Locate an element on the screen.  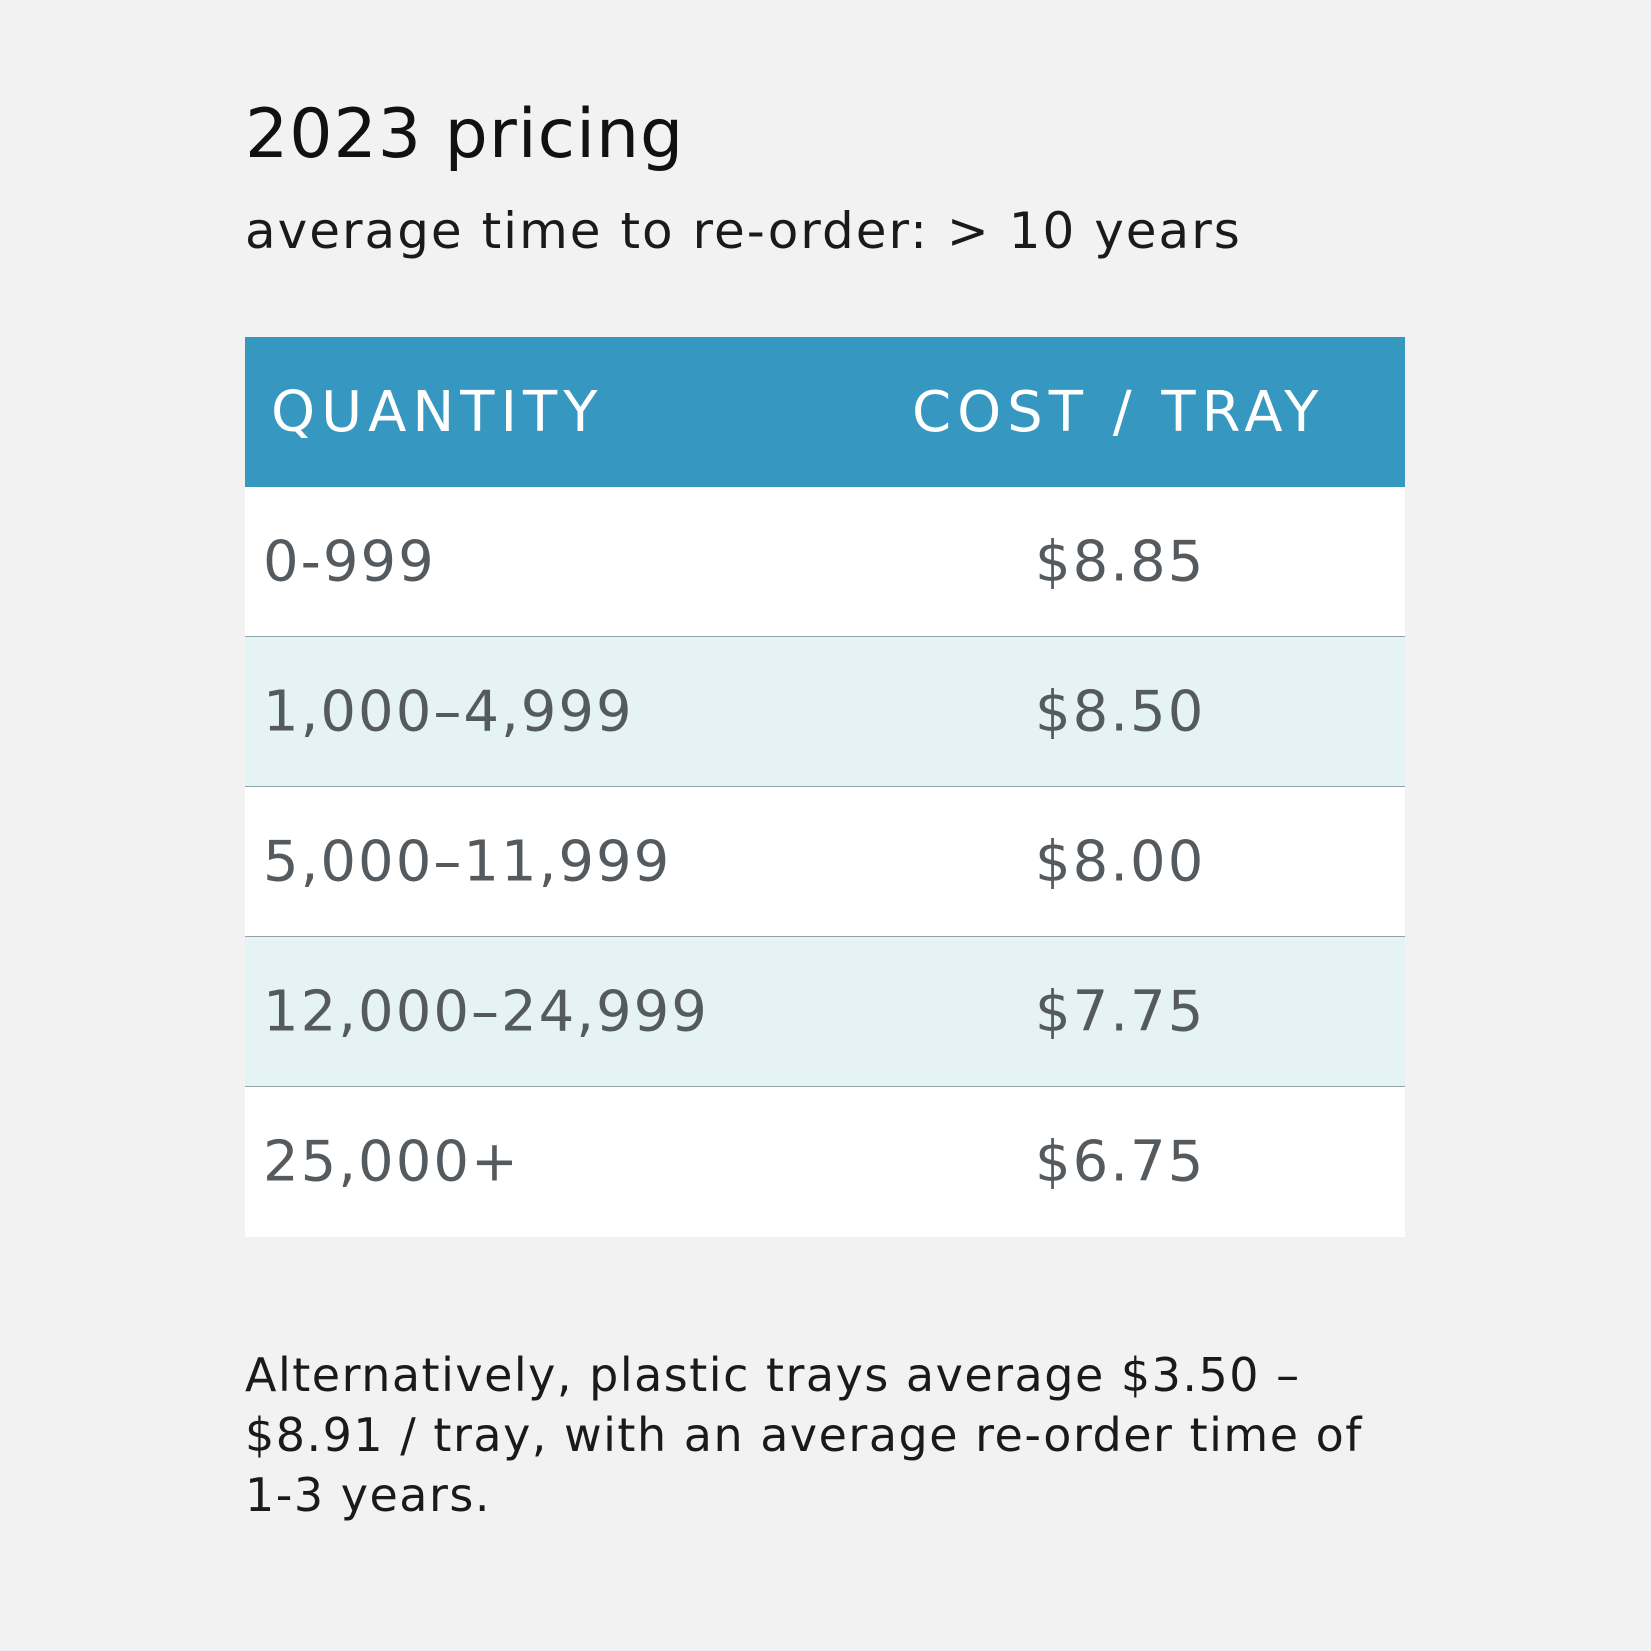
column-header-quantity: QUANTITY is located at coordinates (437, 412).